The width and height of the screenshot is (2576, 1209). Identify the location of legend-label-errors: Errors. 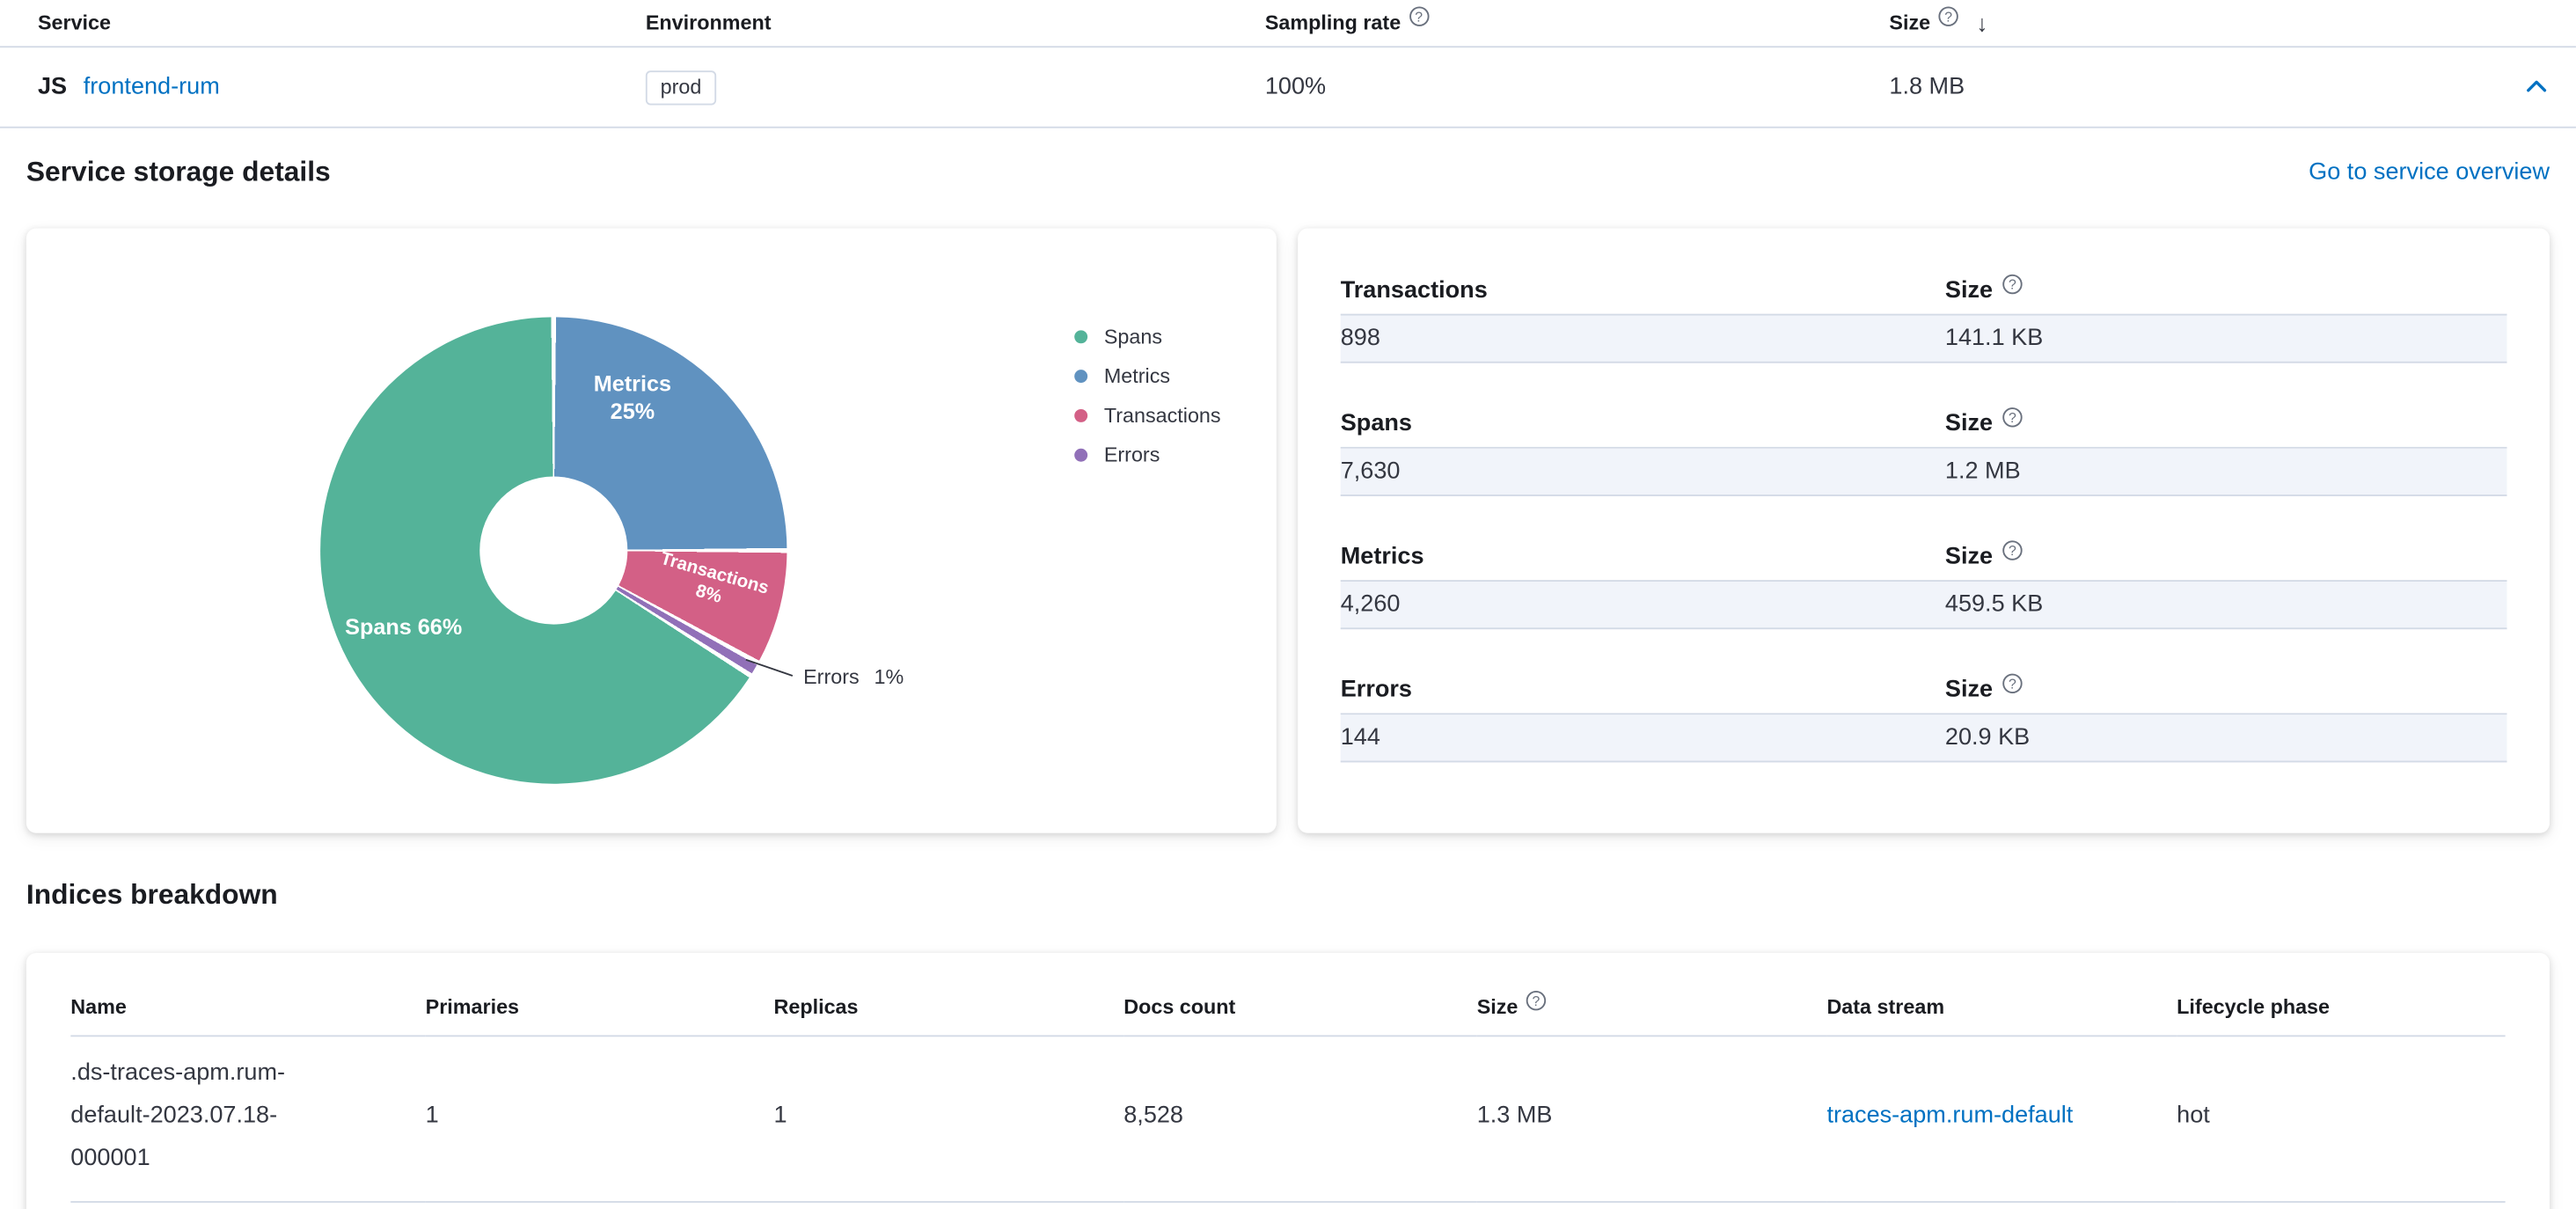
(1131, 455).